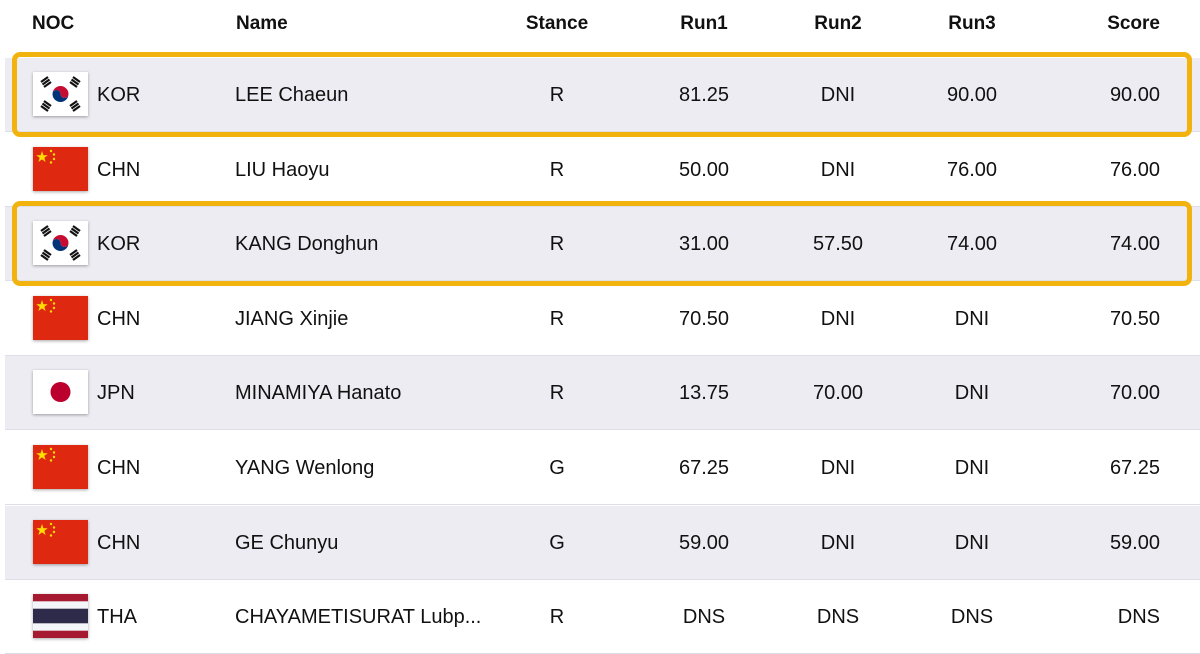  What do you see at coordinates (60, 392) in the screenshot?
I see `japan-flag-icon` at bounding box center [60, 392].